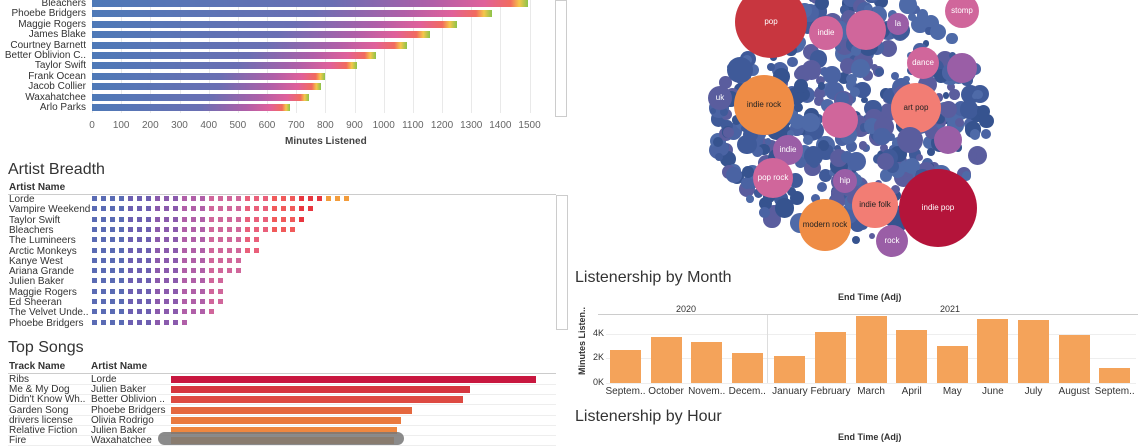 The height and width of the screenshot is (446, 1140). I want to click on genre-bubble: indie, so click(826, 33).